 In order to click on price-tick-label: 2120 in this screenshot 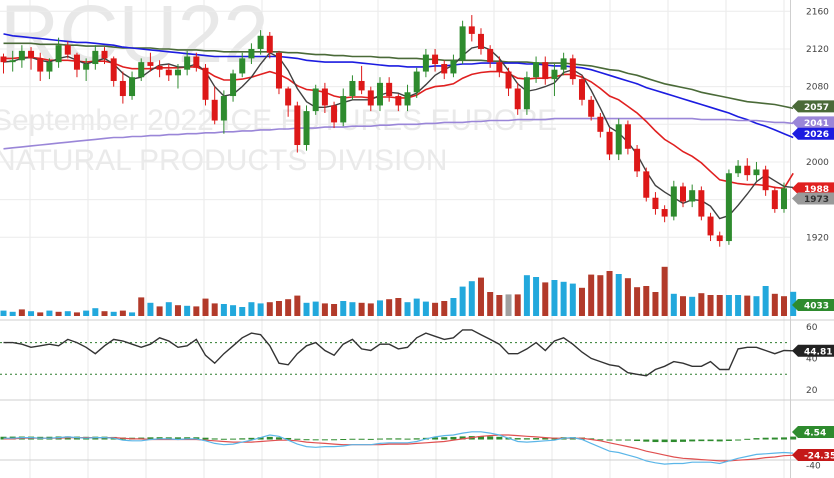, I will do `click(817, 50)`.